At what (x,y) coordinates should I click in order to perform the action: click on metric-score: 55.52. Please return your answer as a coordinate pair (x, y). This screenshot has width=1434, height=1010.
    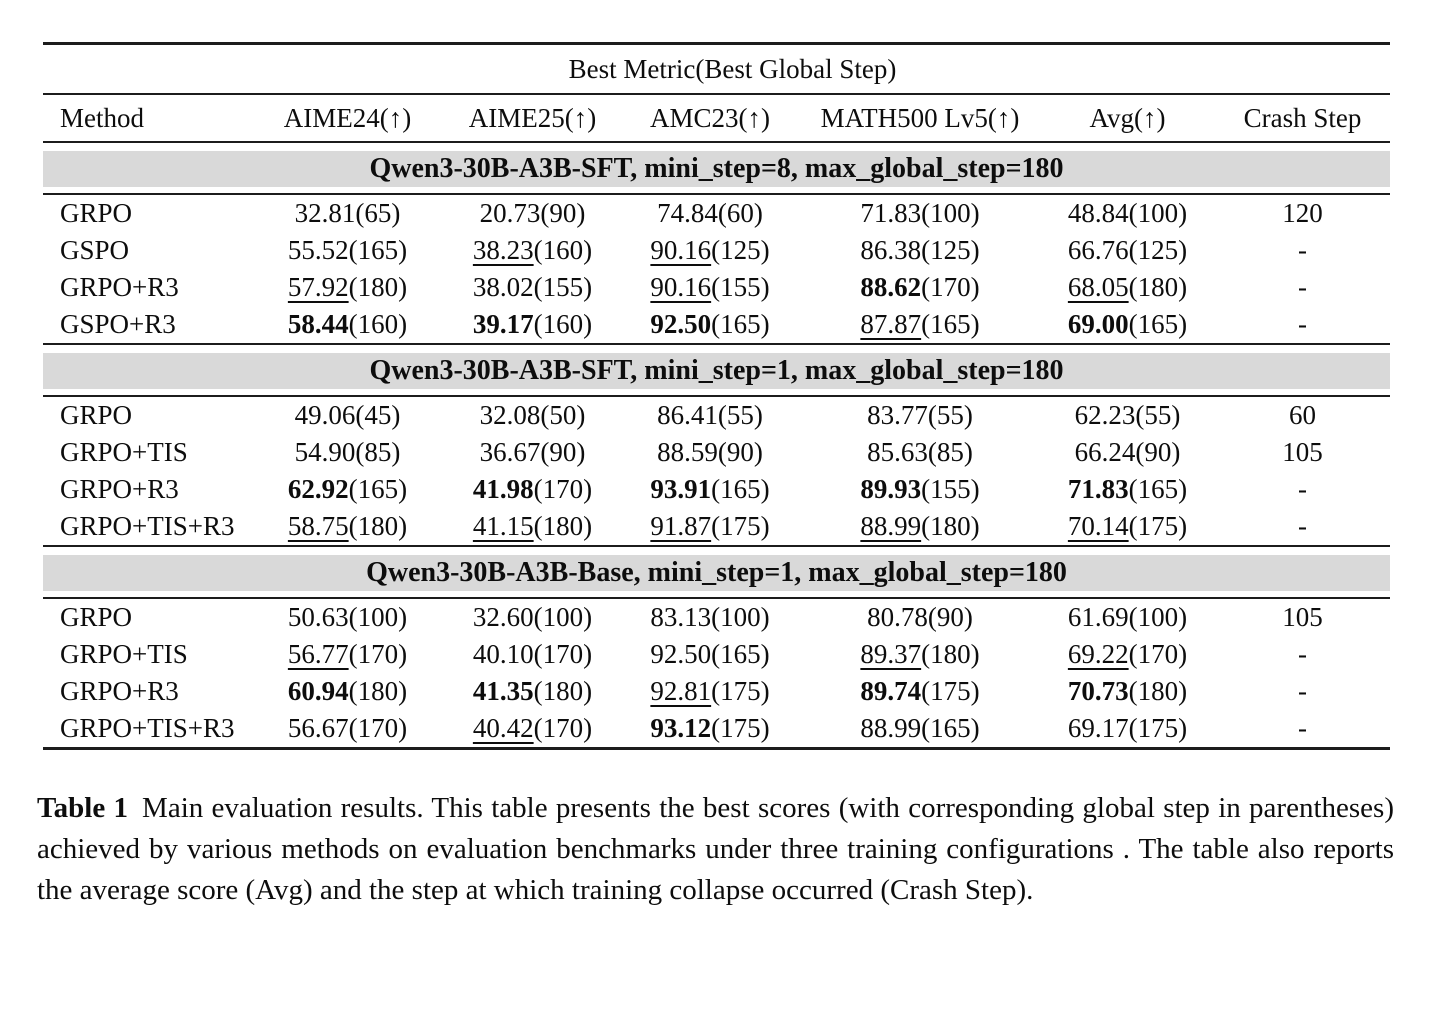
    Looking at the image, I should click on (318, 250).